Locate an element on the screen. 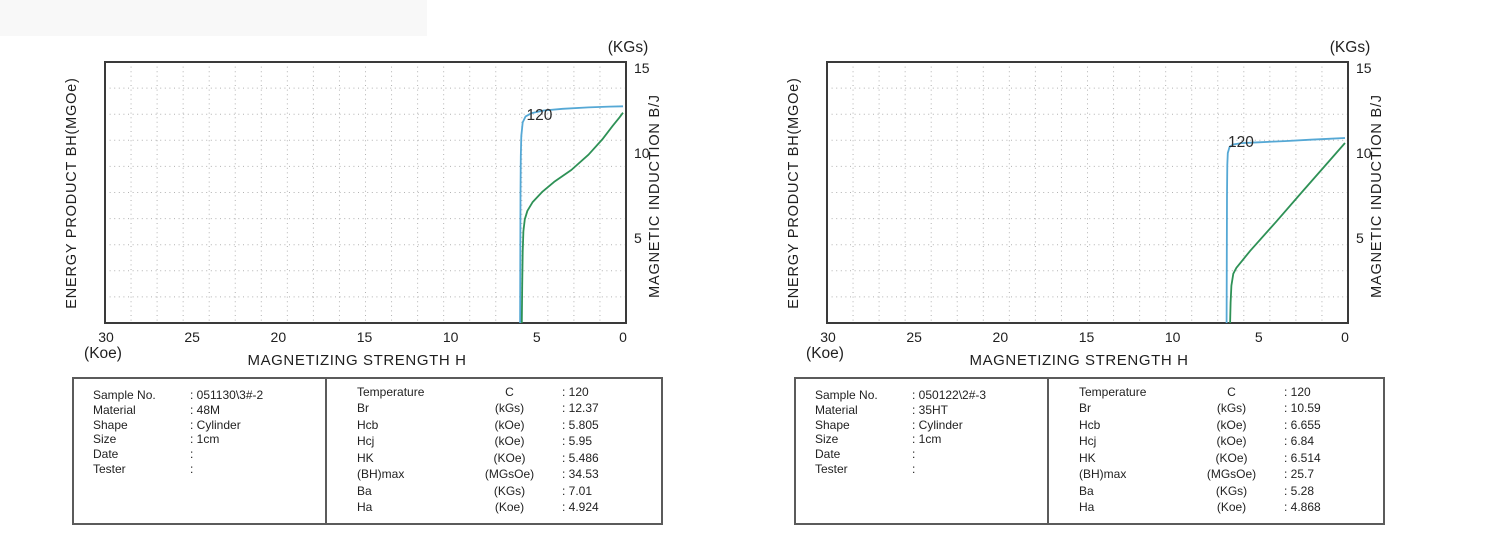 Image resolution: width=1500 pixels, height=550 pixels. row-unit: (KGs) is located at coordinates (1231, 490).